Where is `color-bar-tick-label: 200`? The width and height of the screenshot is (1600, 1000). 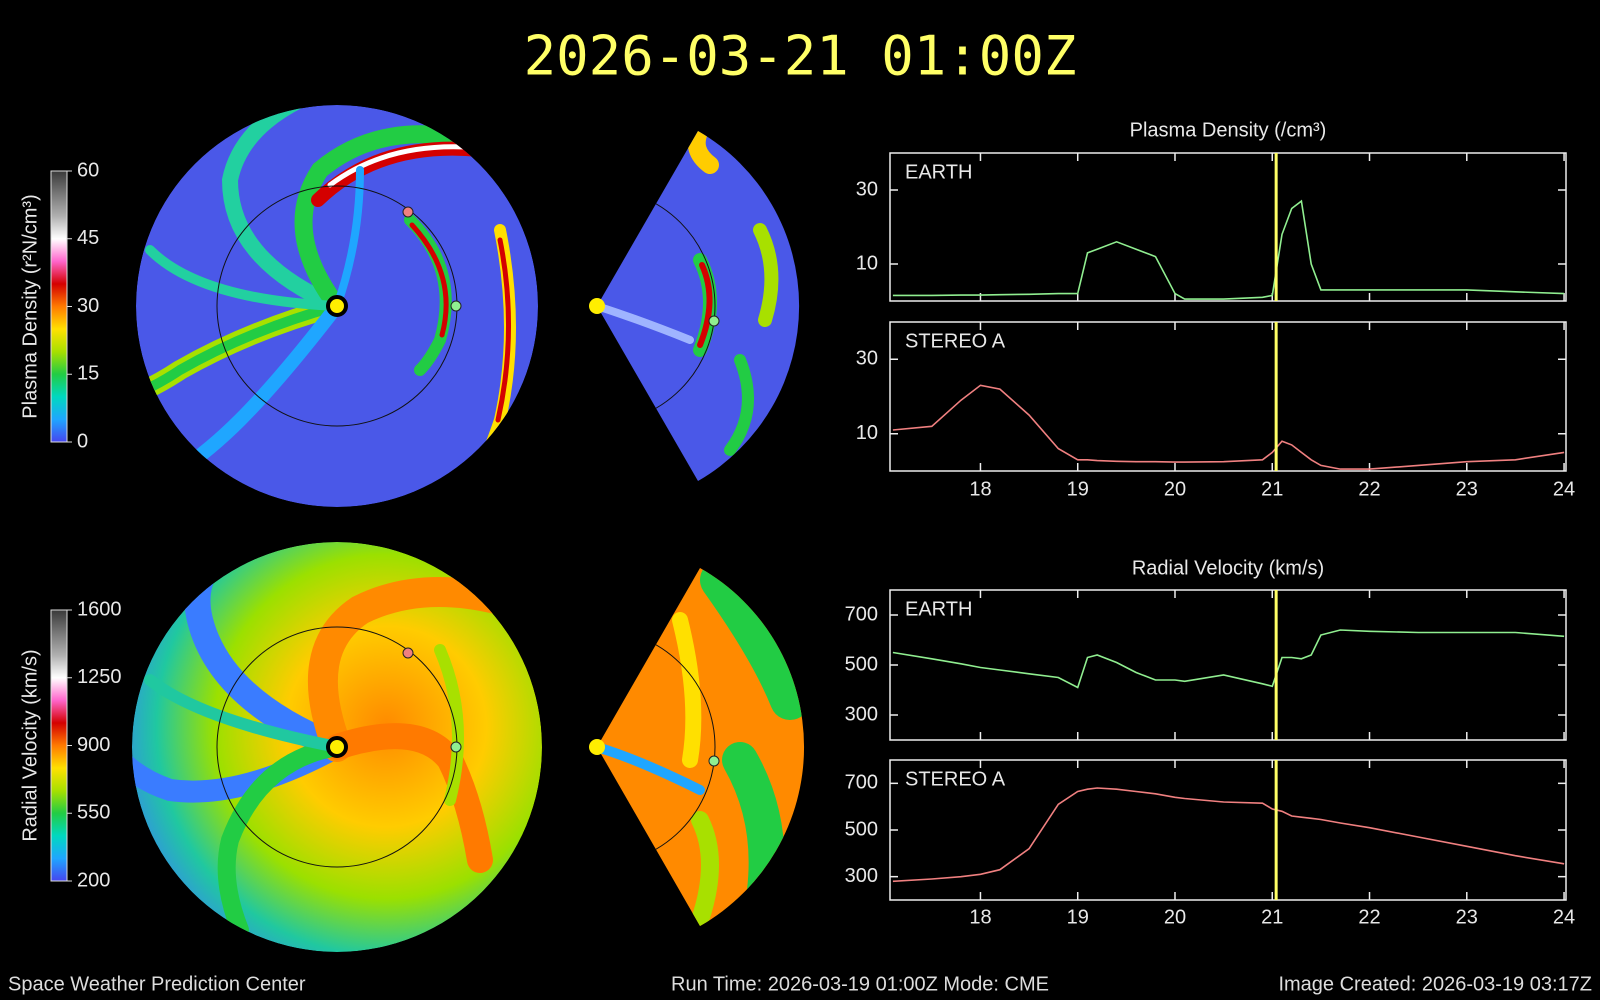 color-bar-tick-label: 200 is located at coordinates (93, 880).